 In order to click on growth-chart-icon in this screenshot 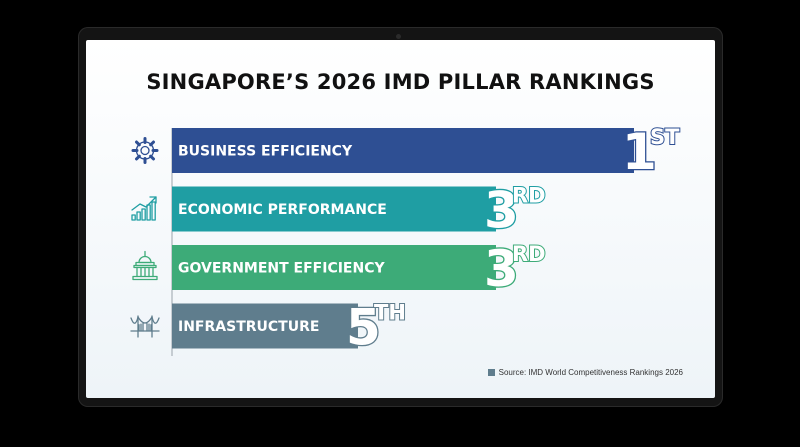, I will do `click(144, 208)`.